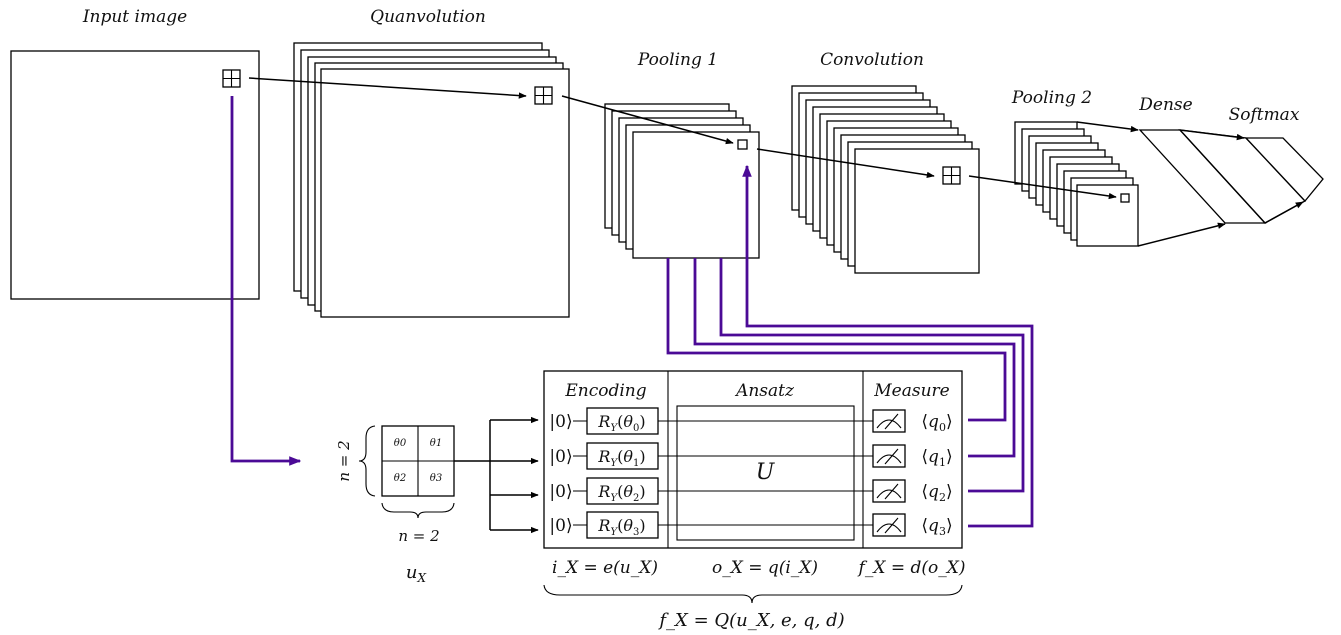 The height and width of the screenshot is (635, 1341). I want to click on ansatz-header: Ansatz, so click(764, 391).